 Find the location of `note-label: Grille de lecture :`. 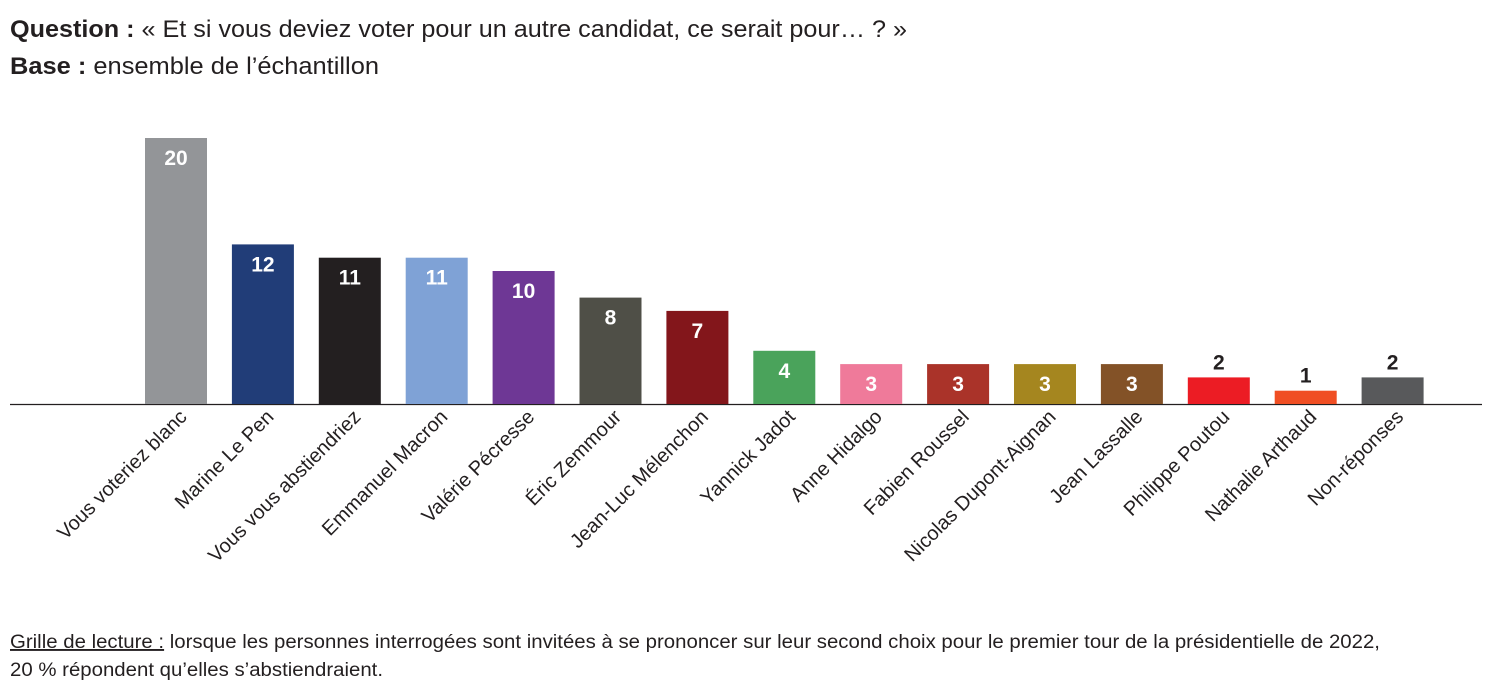

note-label: Grille de lecture : is located at coordinates (87, 642).